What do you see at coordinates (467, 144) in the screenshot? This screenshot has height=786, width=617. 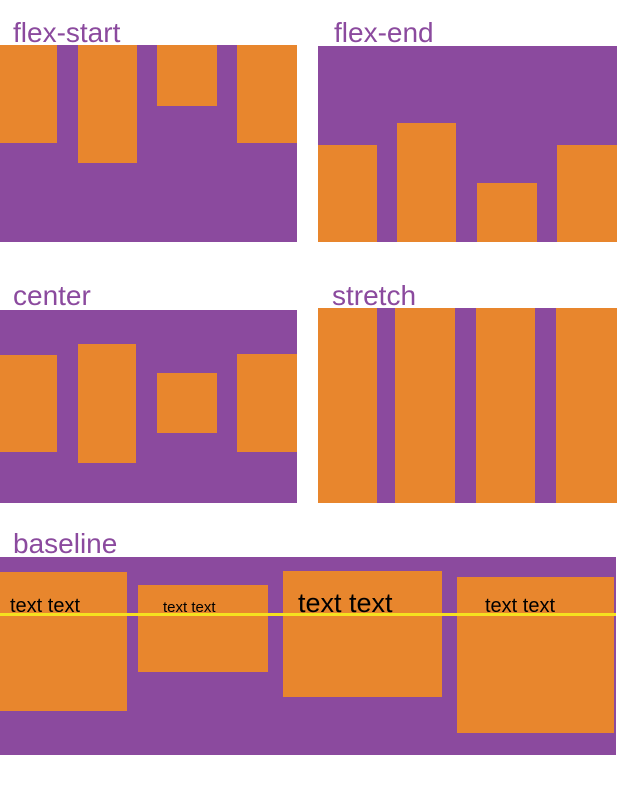 I see `flex-container-flex-end` at bounding box center [467, 144].